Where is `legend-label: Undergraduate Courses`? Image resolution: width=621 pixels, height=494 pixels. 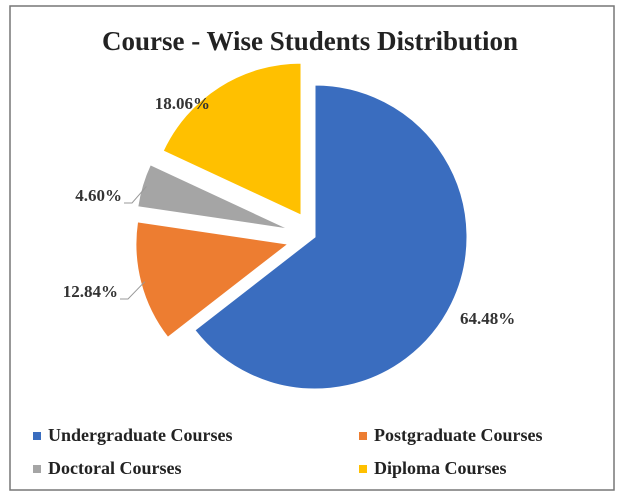
legend-label: Undergraduate Courses is located at coordinates (140, 435).